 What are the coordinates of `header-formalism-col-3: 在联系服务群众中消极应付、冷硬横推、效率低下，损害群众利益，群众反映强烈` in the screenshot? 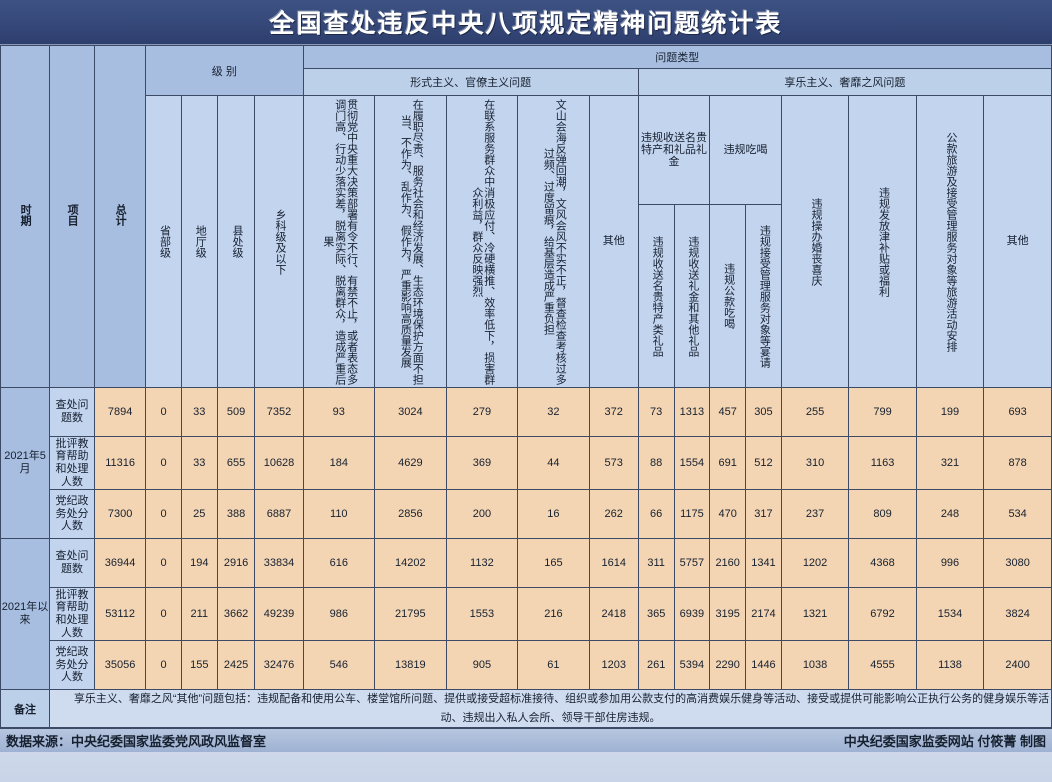 It's located at (482, 241).